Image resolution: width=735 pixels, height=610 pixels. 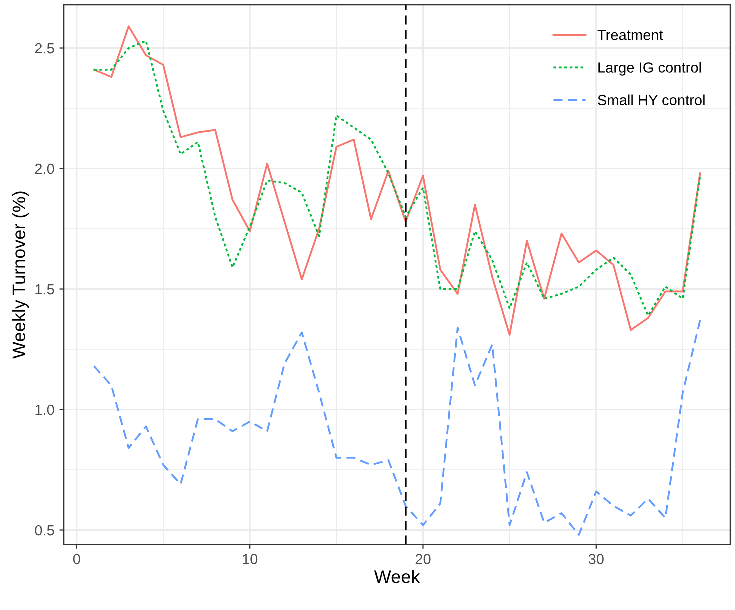 I want to click on y-axis-title: Weekly Turnover (%), so click(x=21, y=275).